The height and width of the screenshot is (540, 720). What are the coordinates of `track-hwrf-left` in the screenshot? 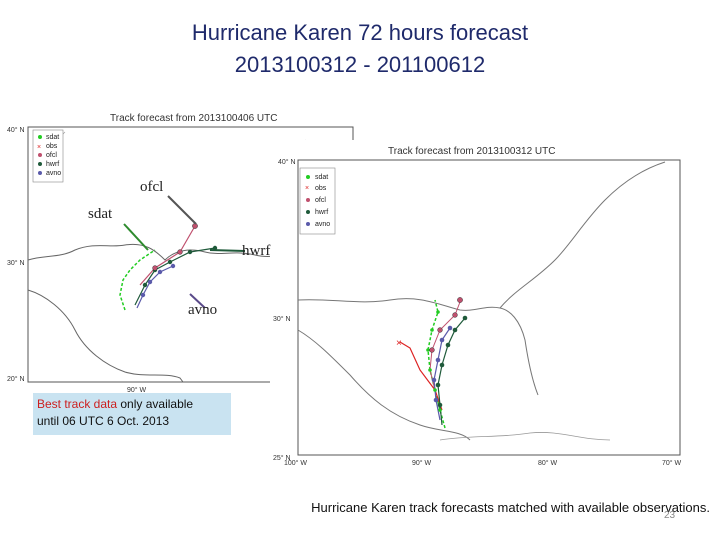 It's located at (175, 276).